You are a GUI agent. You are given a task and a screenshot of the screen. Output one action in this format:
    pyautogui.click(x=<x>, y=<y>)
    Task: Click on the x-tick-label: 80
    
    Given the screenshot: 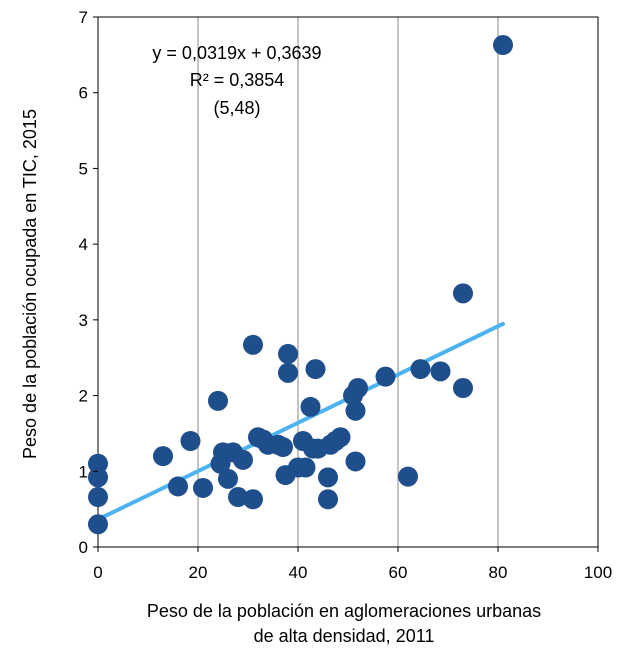 What is the action you would take?
    pyautogui.click(x=498, y=572)
    